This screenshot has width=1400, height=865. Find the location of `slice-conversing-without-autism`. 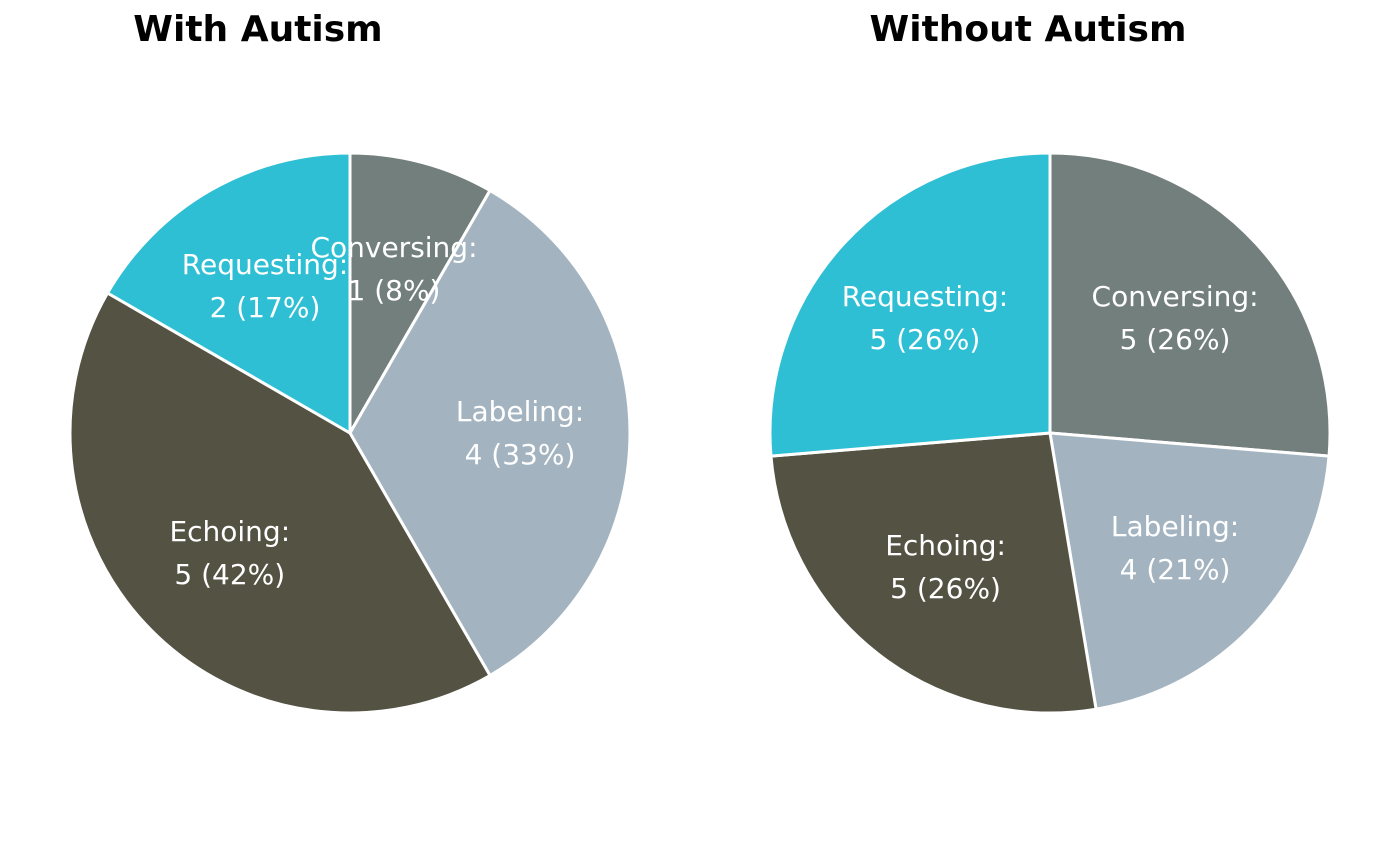

slice-conversing-without-autism is located at coordinates (1190, 304).